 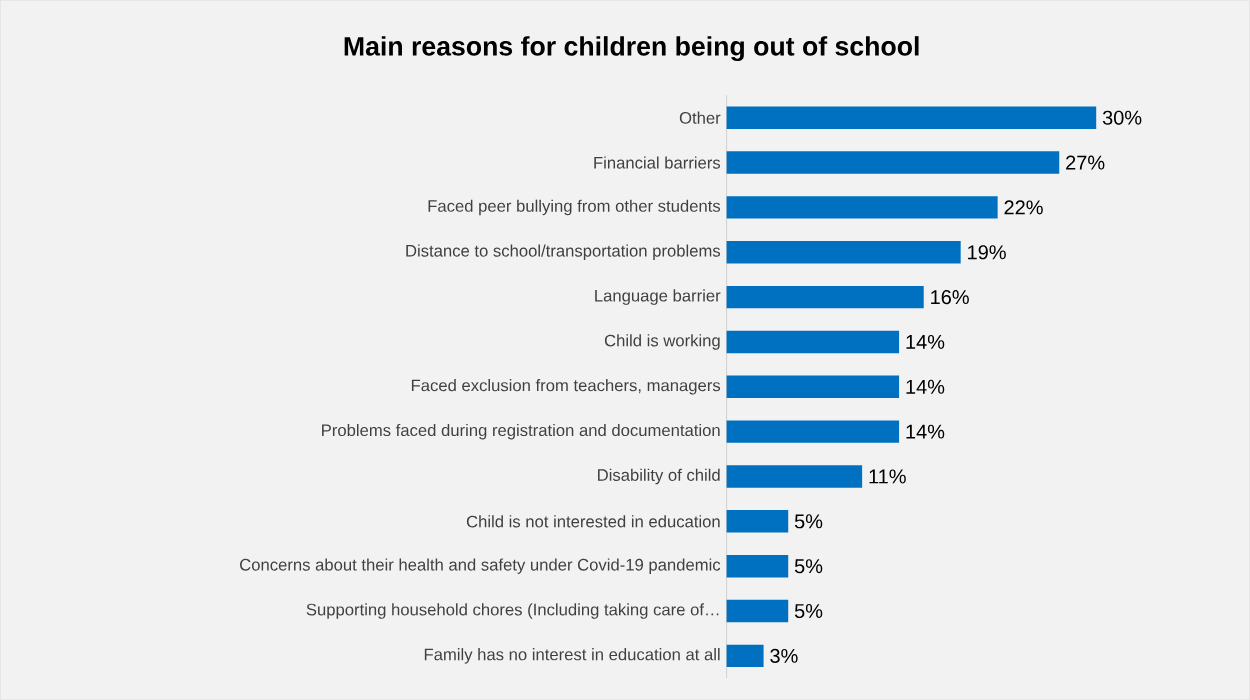 I want to click on data-label: 27%, so click(x=1085, y=162).